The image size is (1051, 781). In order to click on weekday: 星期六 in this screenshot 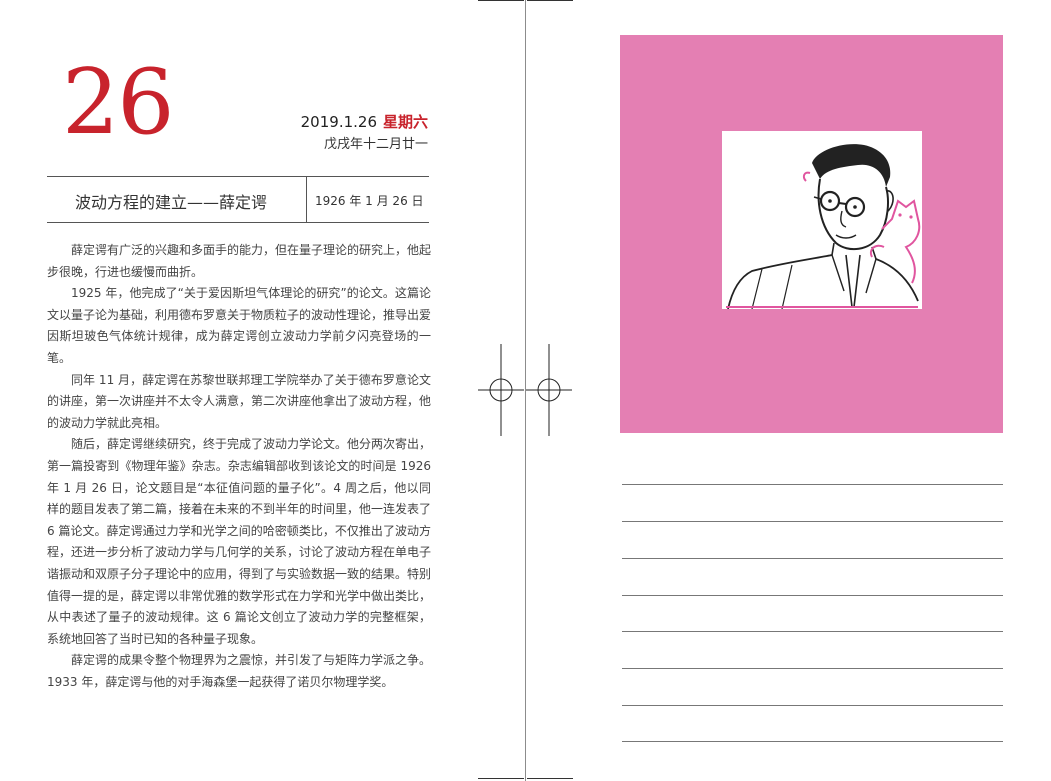, I will do `click(405, 122)`.